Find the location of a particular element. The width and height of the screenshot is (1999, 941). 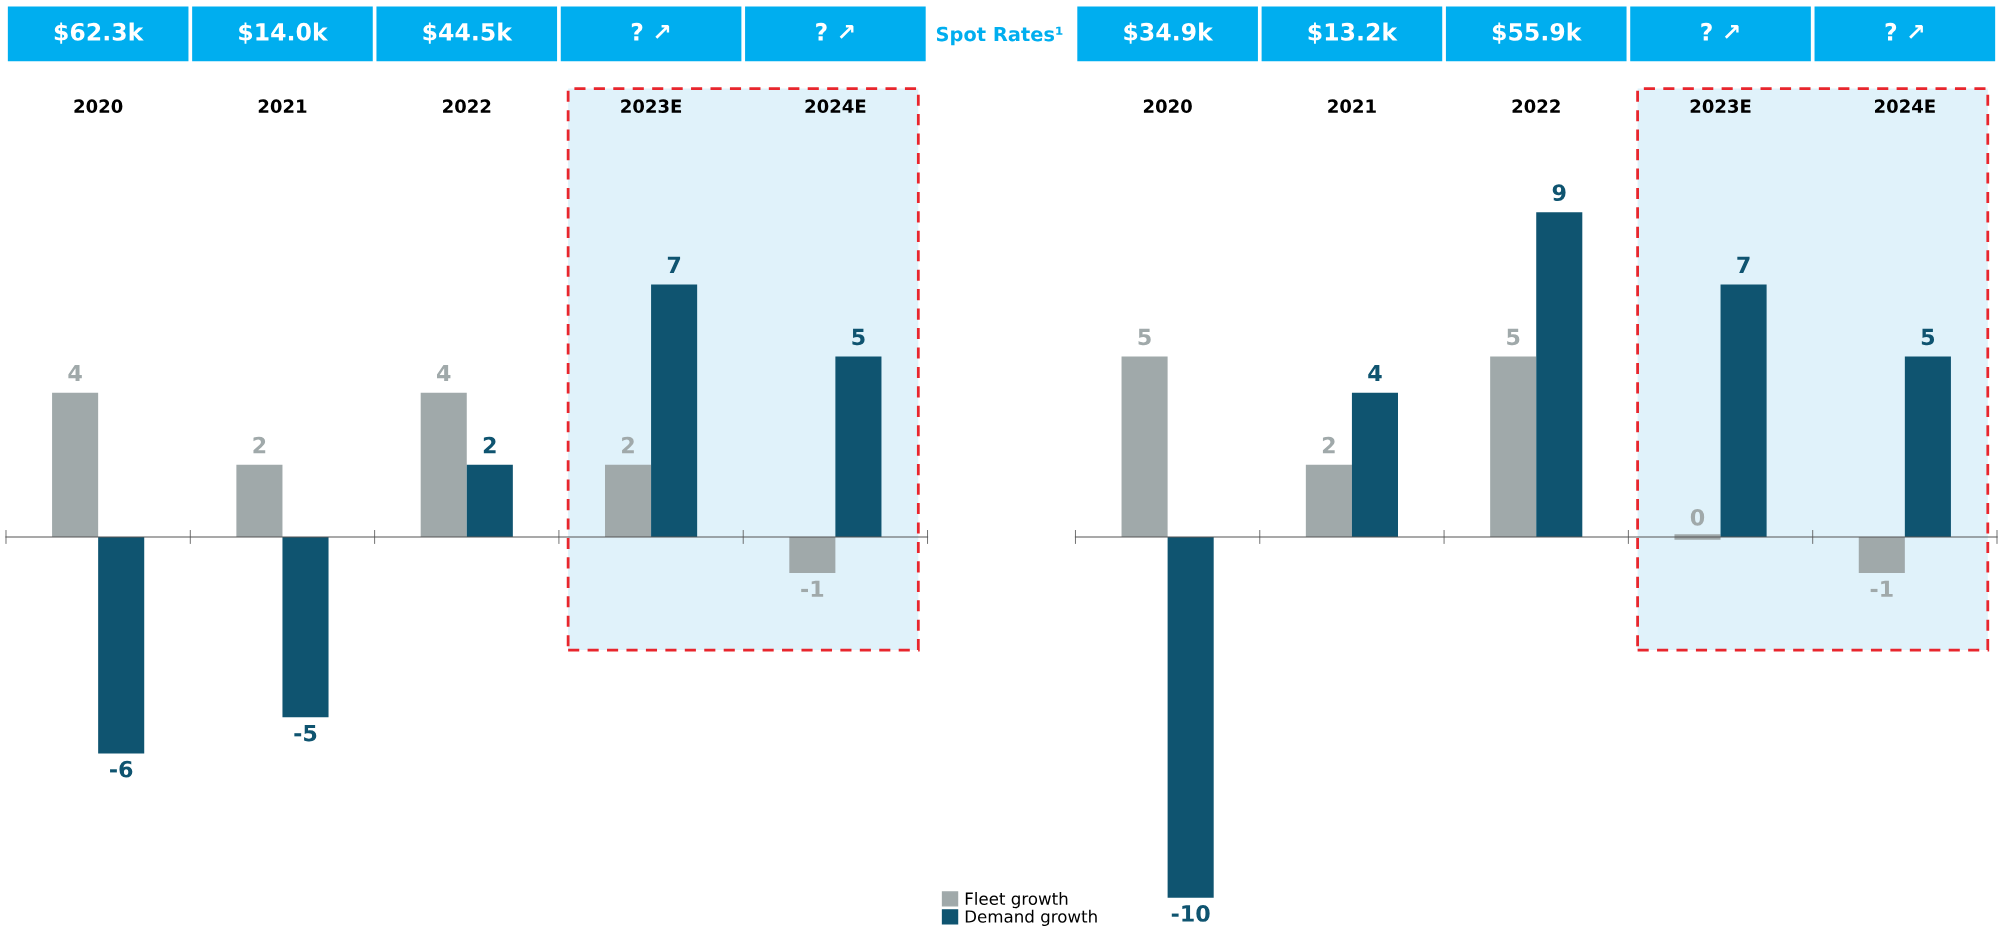

text: $13.2k is located at coordinates (1353, 33).